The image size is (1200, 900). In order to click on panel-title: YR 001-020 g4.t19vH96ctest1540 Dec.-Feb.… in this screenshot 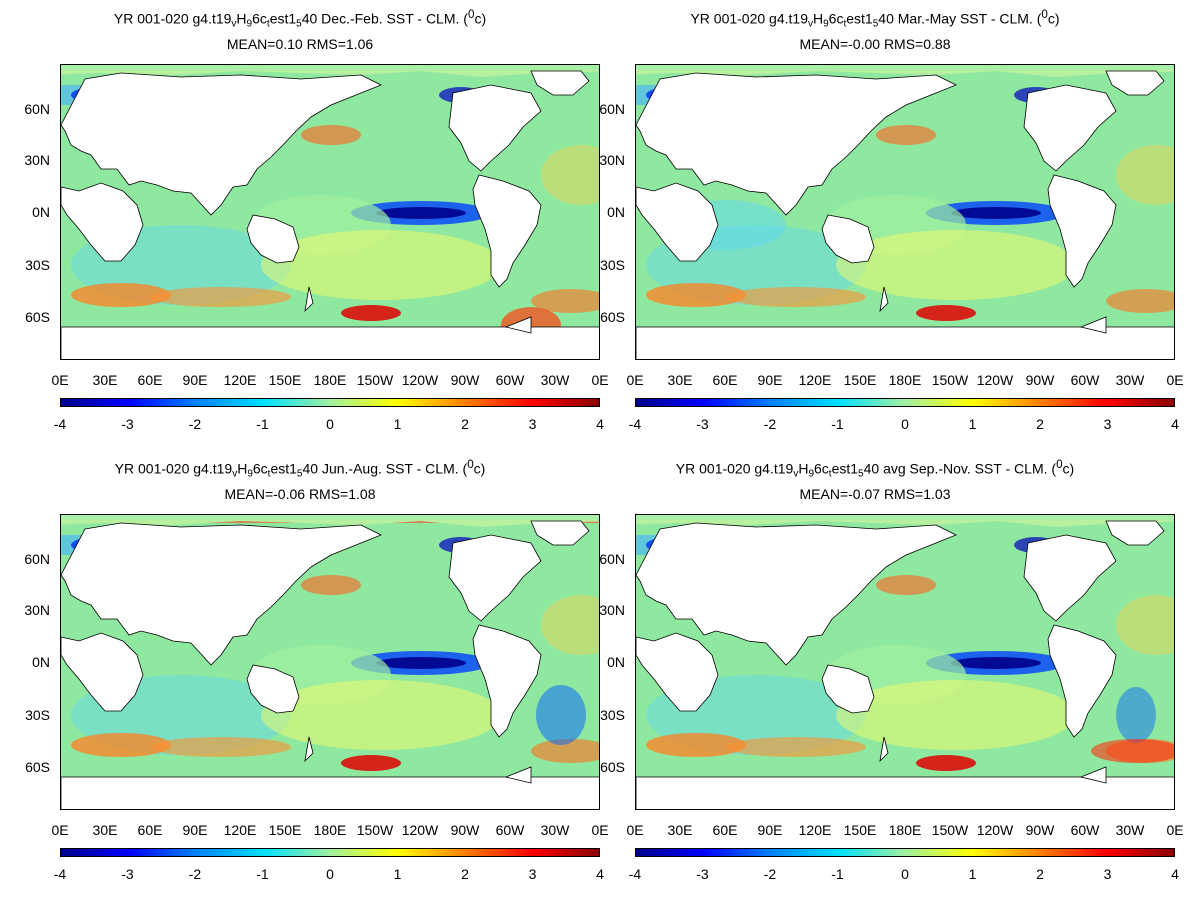, I will do `click(300, 19)`.